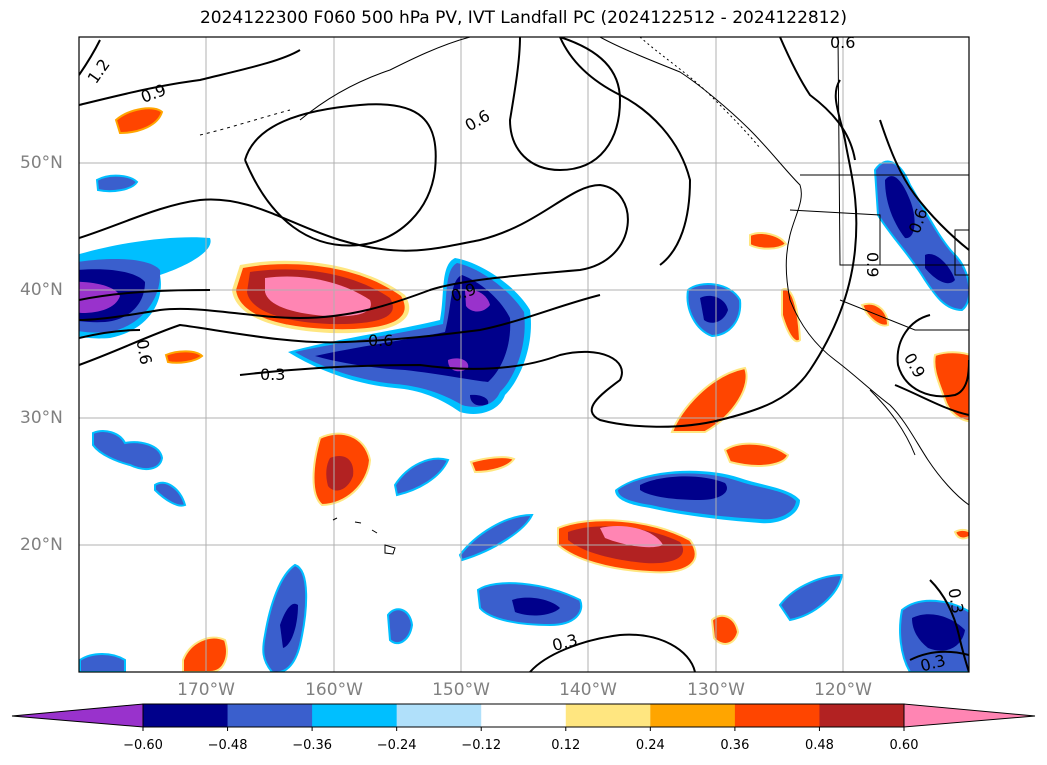 This screenshot has width=1047, height=765. Describe the element at coordinates (904, 745) in the screenshot. I see `colorbar-tick-label: 0.60` at that location.